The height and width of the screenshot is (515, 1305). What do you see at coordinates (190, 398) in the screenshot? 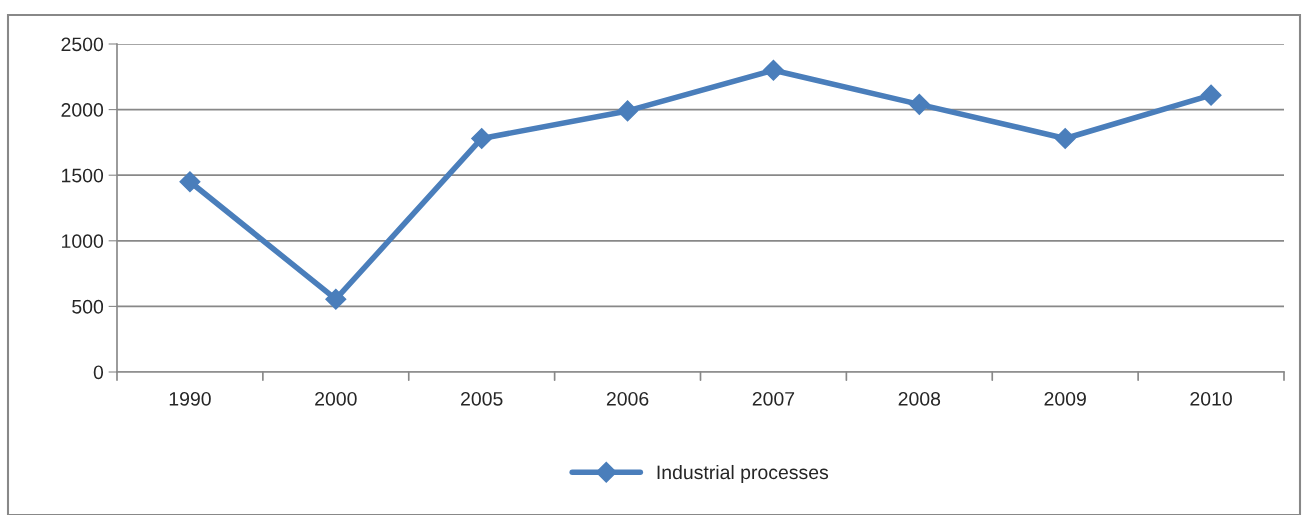
I see `x-tick-label: 1990` at bounding box center [190, 398].